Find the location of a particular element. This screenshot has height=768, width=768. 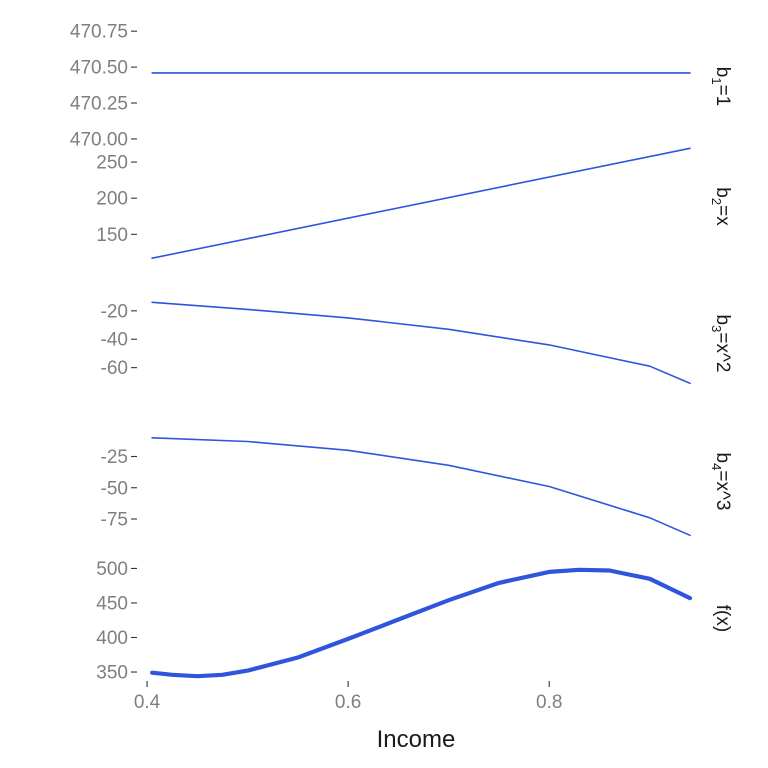

strip-label: b3=x^2 is located at coordinates (721, 344).